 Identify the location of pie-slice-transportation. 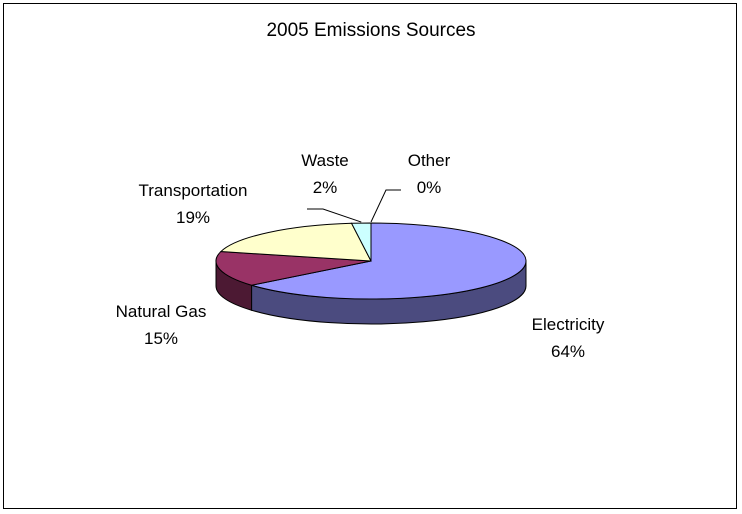
(295, 242).